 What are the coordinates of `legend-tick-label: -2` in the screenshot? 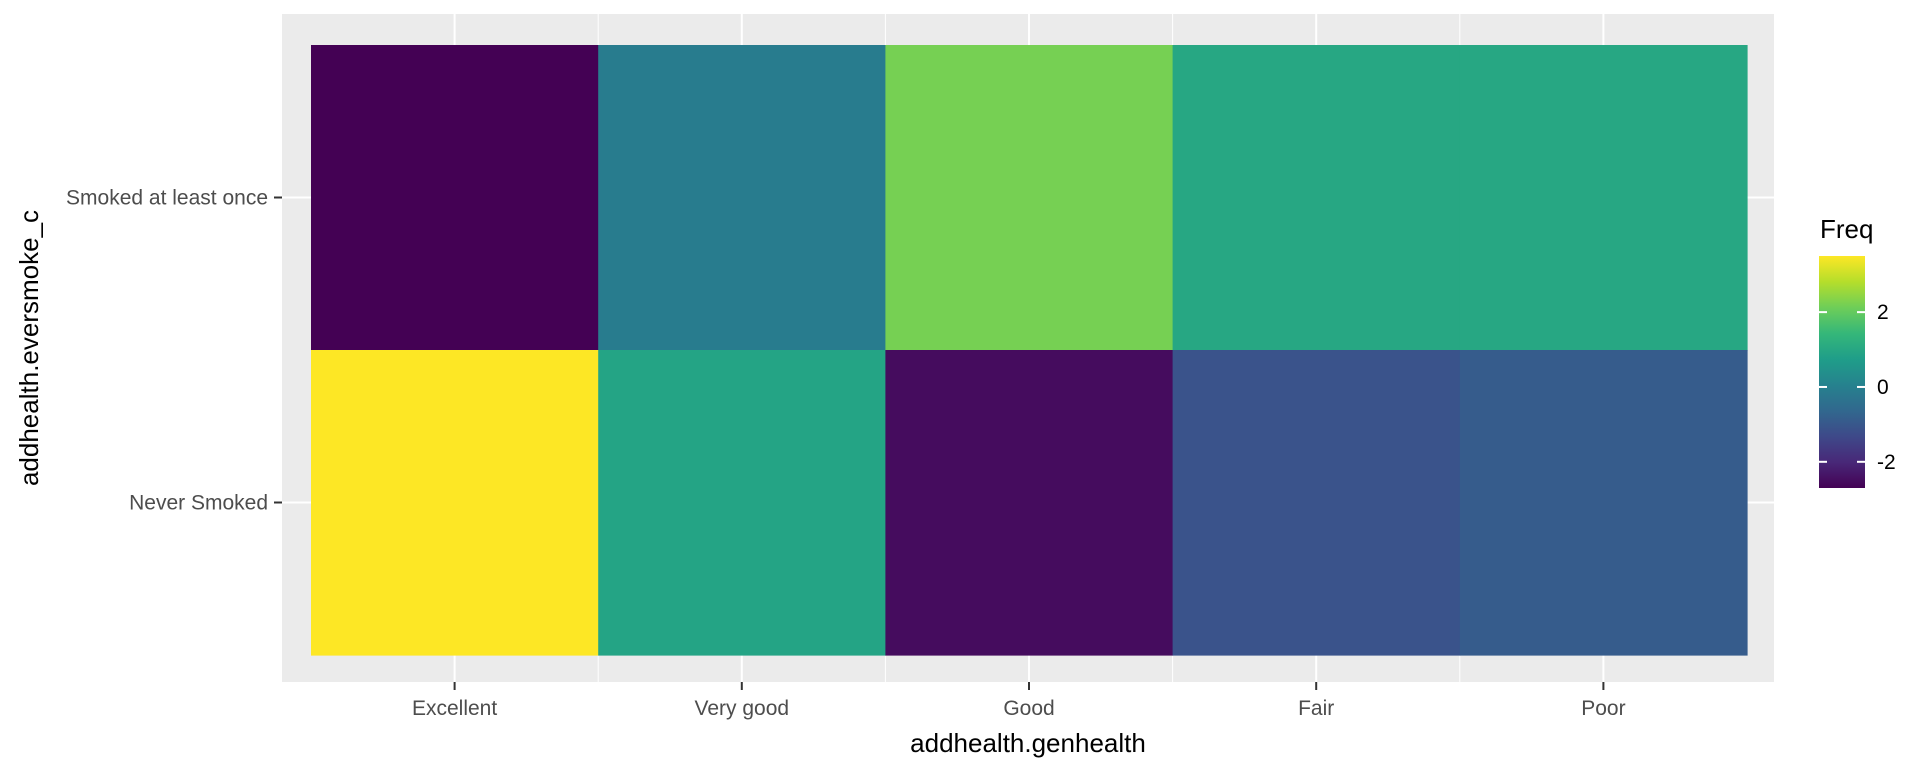 It's located at (1886, 462).